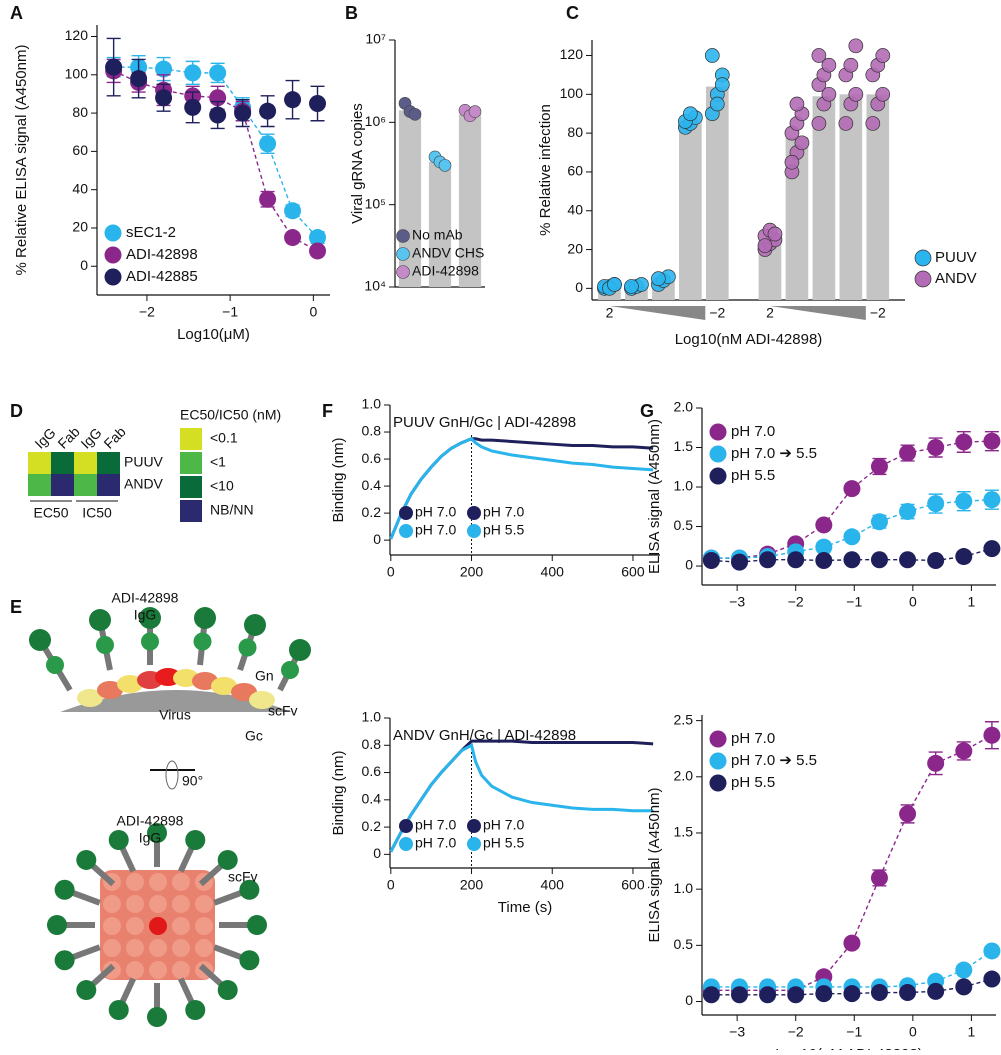  I want to click on legend-label: No mAb, so click(437, 235).